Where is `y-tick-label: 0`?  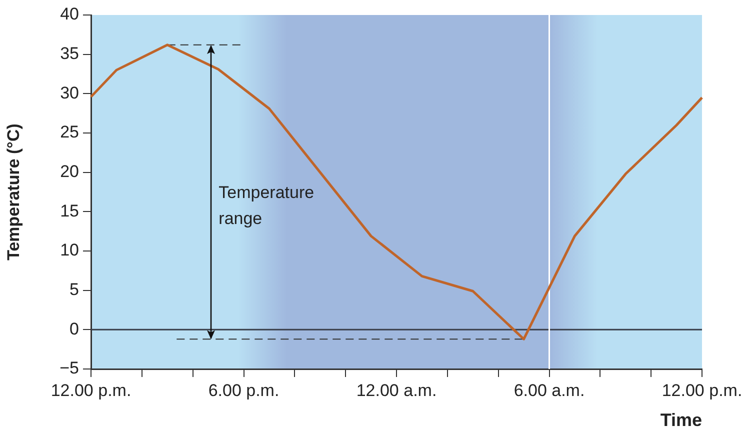 y-tick-label: 0 is located at coordinates (74, 328).